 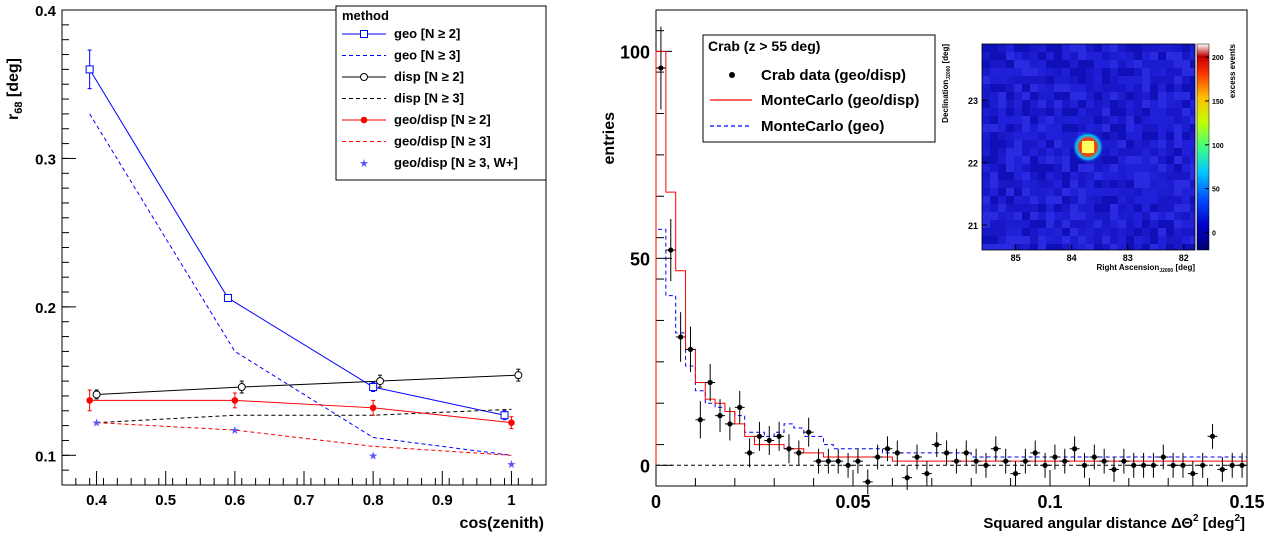 What do you see at coordinates (1078, 179) in the screenshot?
I see `skymap-ticks: 85 84 83 82 23 22 21` at bounding box center [1078, 179].